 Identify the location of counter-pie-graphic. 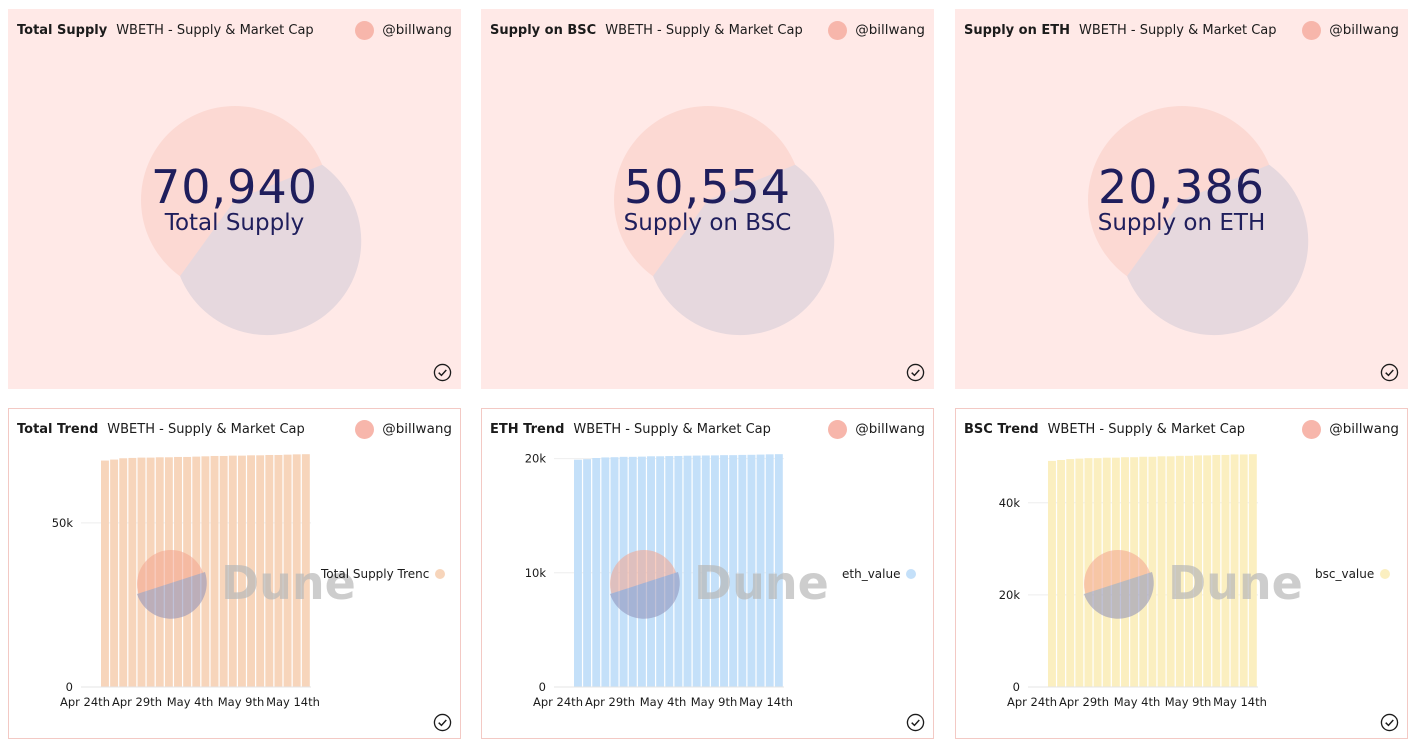
(1198, 221).